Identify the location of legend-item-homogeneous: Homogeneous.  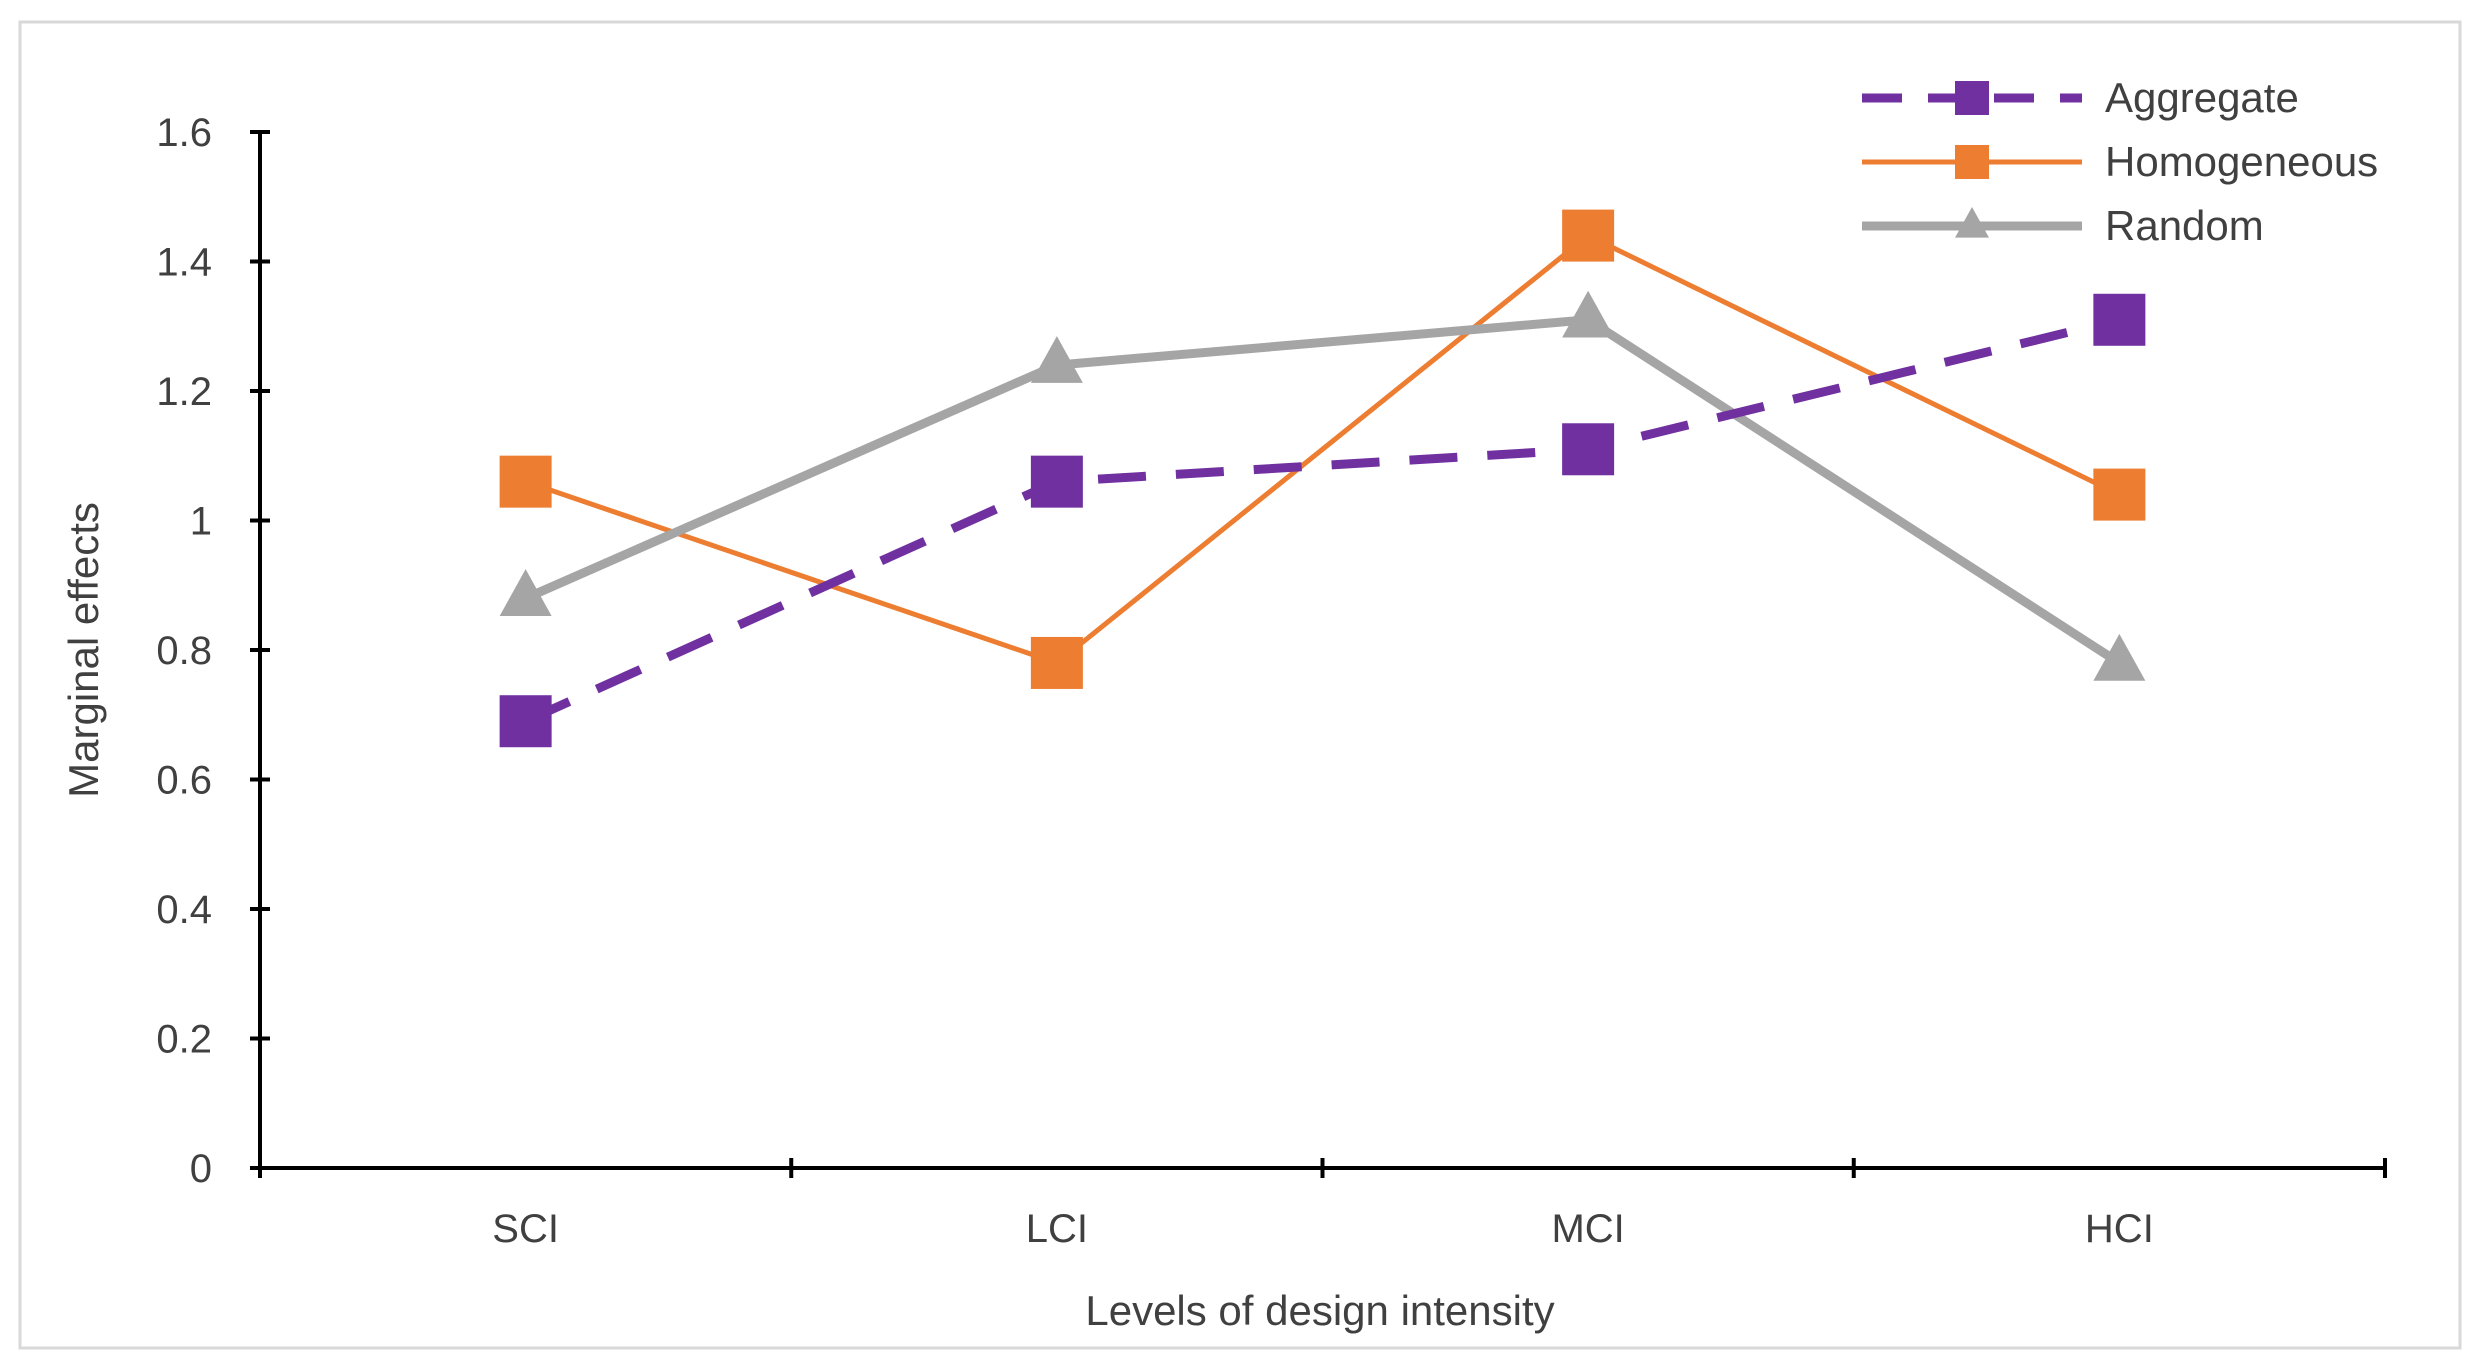
(2120, 161).